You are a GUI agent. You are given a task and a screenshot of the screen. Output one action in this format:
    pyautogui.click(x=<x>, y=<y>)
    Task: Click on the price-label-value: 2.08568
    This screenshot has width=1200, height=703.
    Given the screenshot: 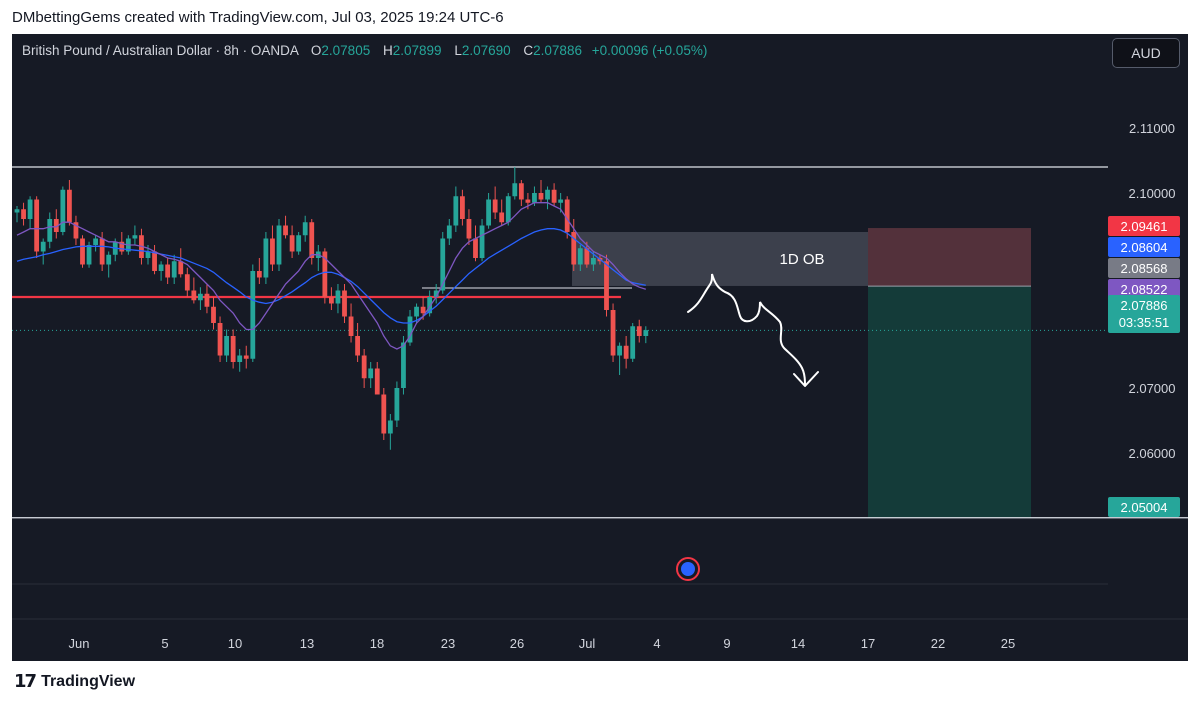 What is the action you would take?
    pyautogui.click(x=1144, y=268)
    